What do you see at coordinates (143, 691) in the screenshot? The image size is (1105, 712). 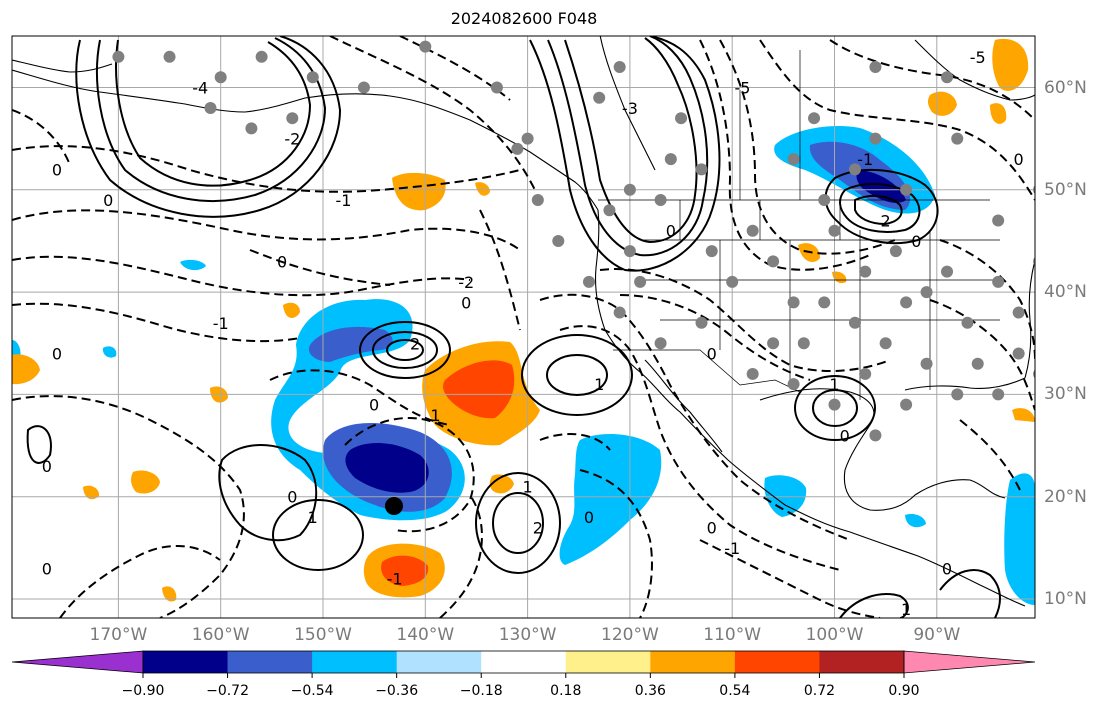 I see `colorbar-tick-label: −0.90` at bounding box center [143, 691].